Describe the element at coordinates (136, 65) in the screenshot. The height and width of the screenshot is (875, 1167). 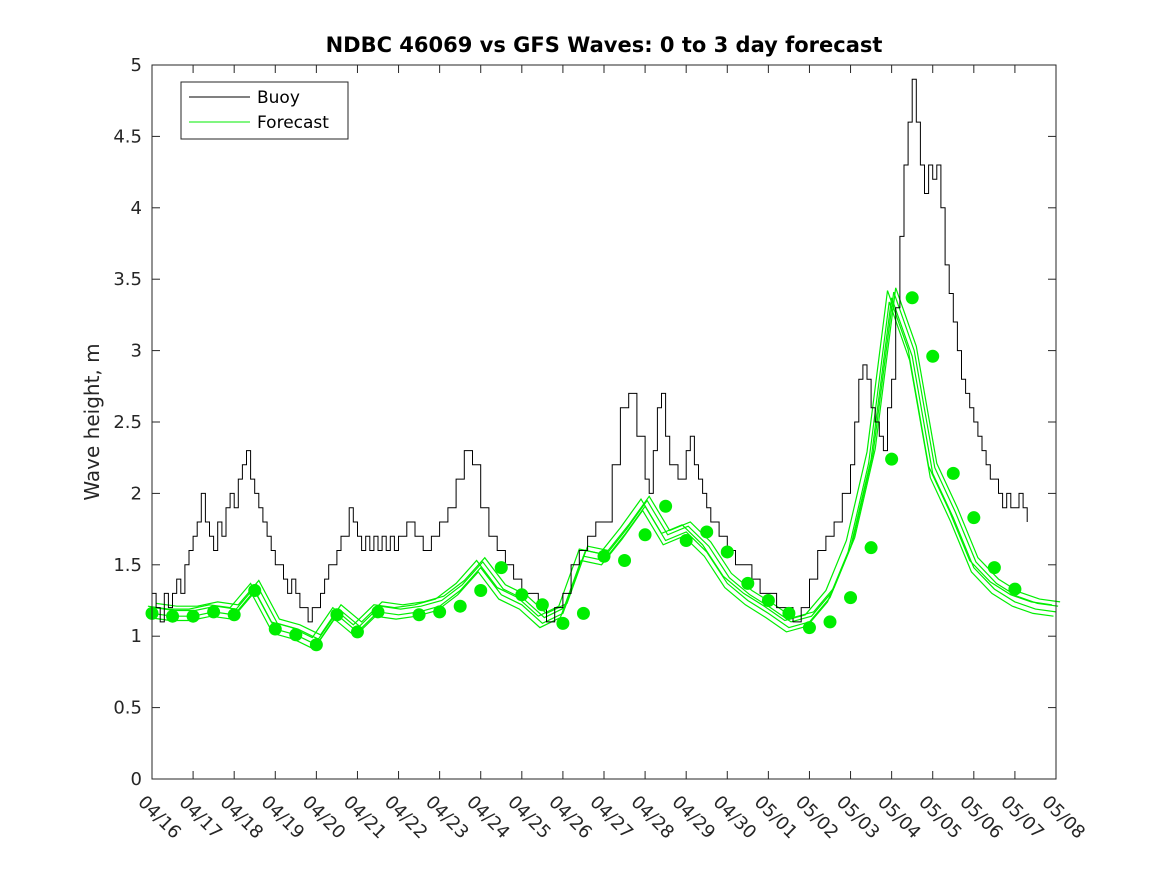
I see `y-tick-label: 5` at that location.